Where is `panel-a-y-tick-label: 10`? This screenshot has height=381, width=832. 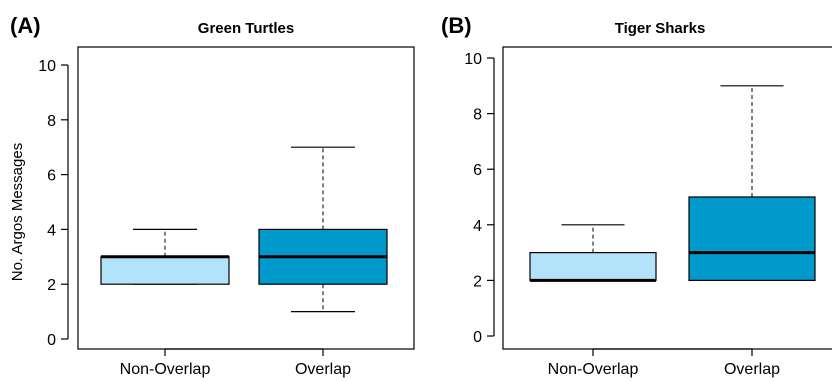
panel-a-y-tick-label: 10 is located at coordinates (47, 66).